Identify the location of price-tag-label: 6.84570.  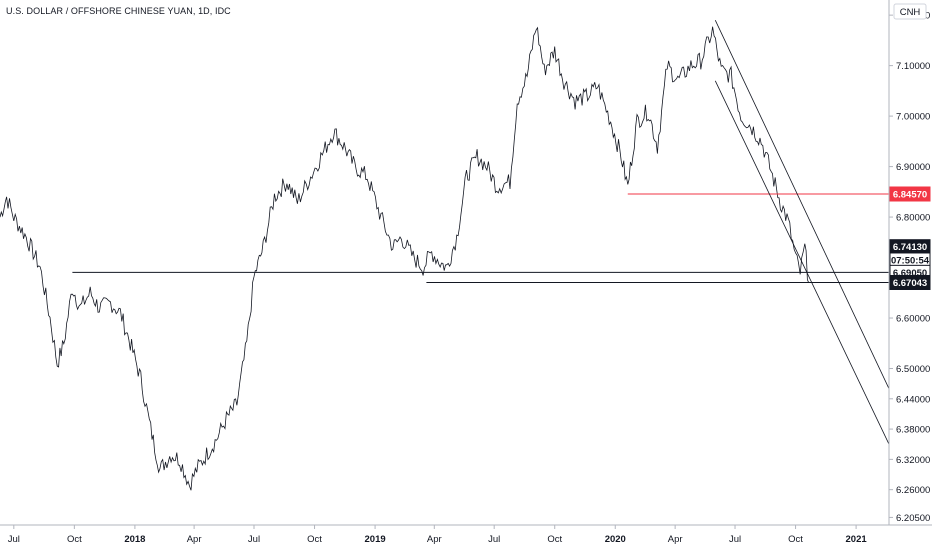
(910, 194).